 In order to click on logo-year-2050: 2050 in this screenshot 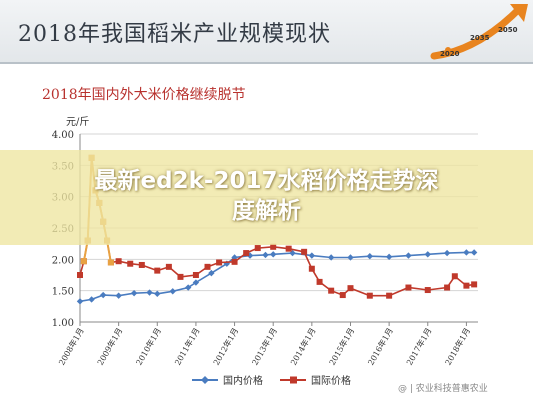, I will do `click(508, 30)`.